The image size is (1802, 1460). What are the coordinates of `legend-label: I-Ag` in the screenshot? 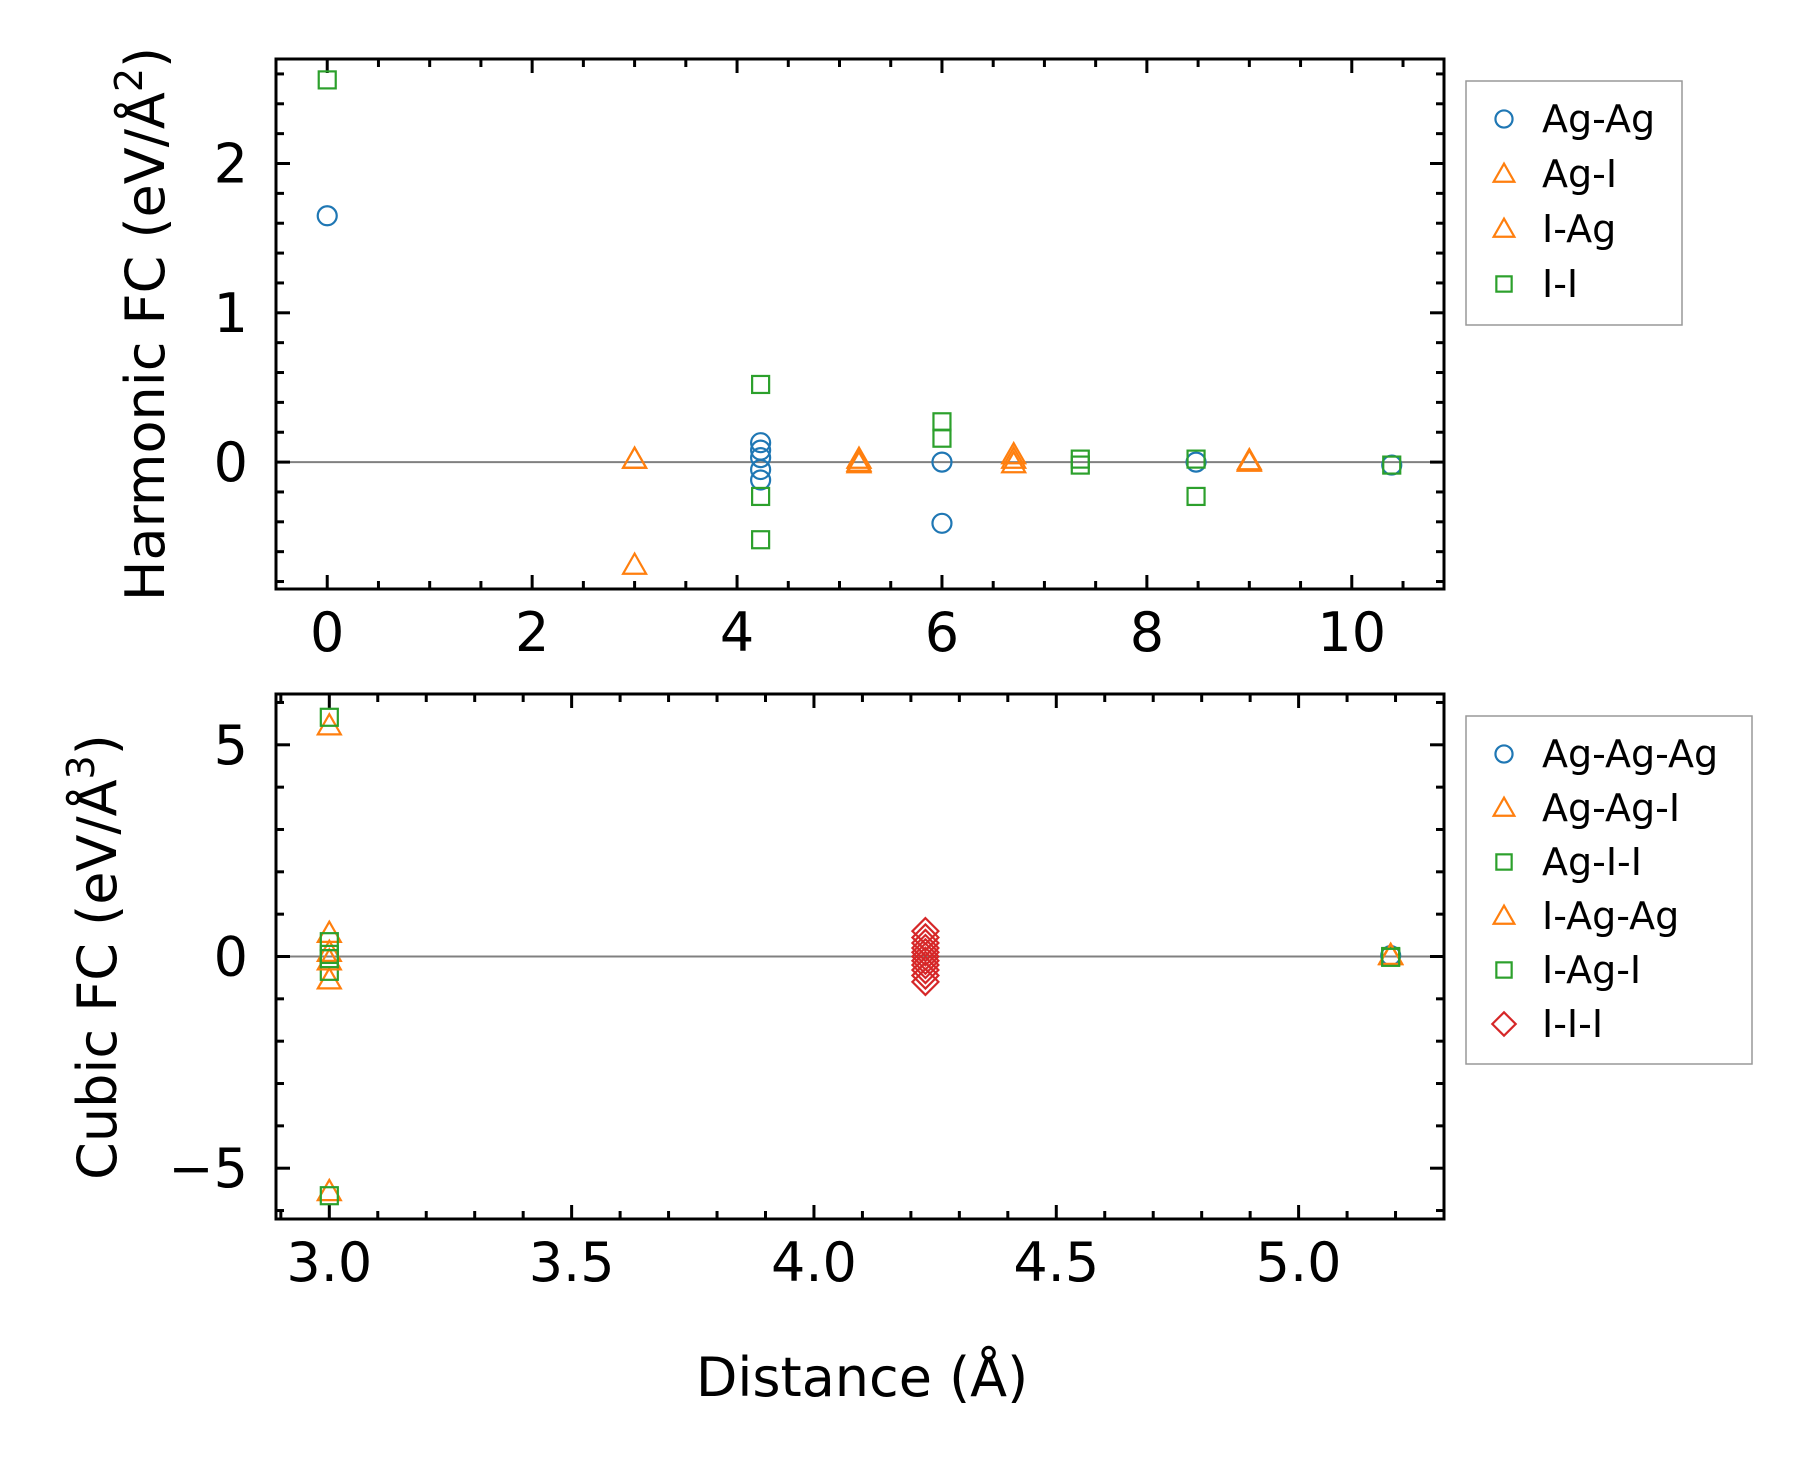 It's located at (1579, 229).